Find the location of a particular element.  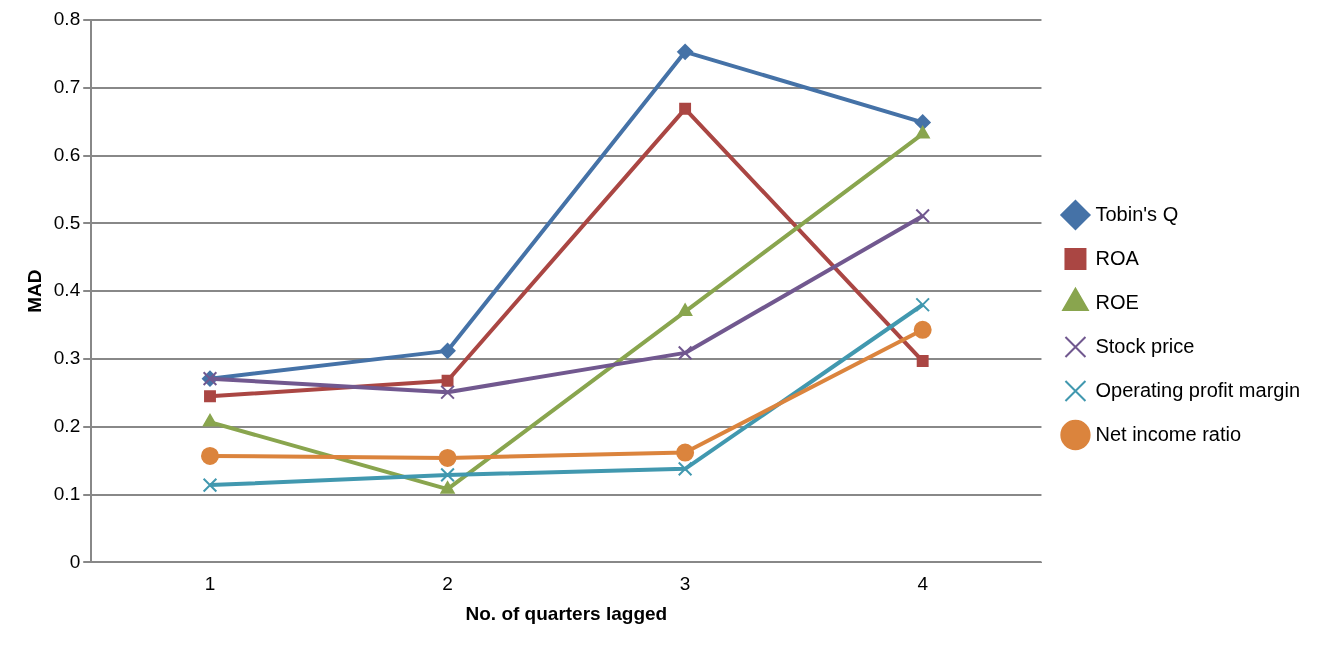

x-tick-label: 1 is located at coordinates (210, 584).